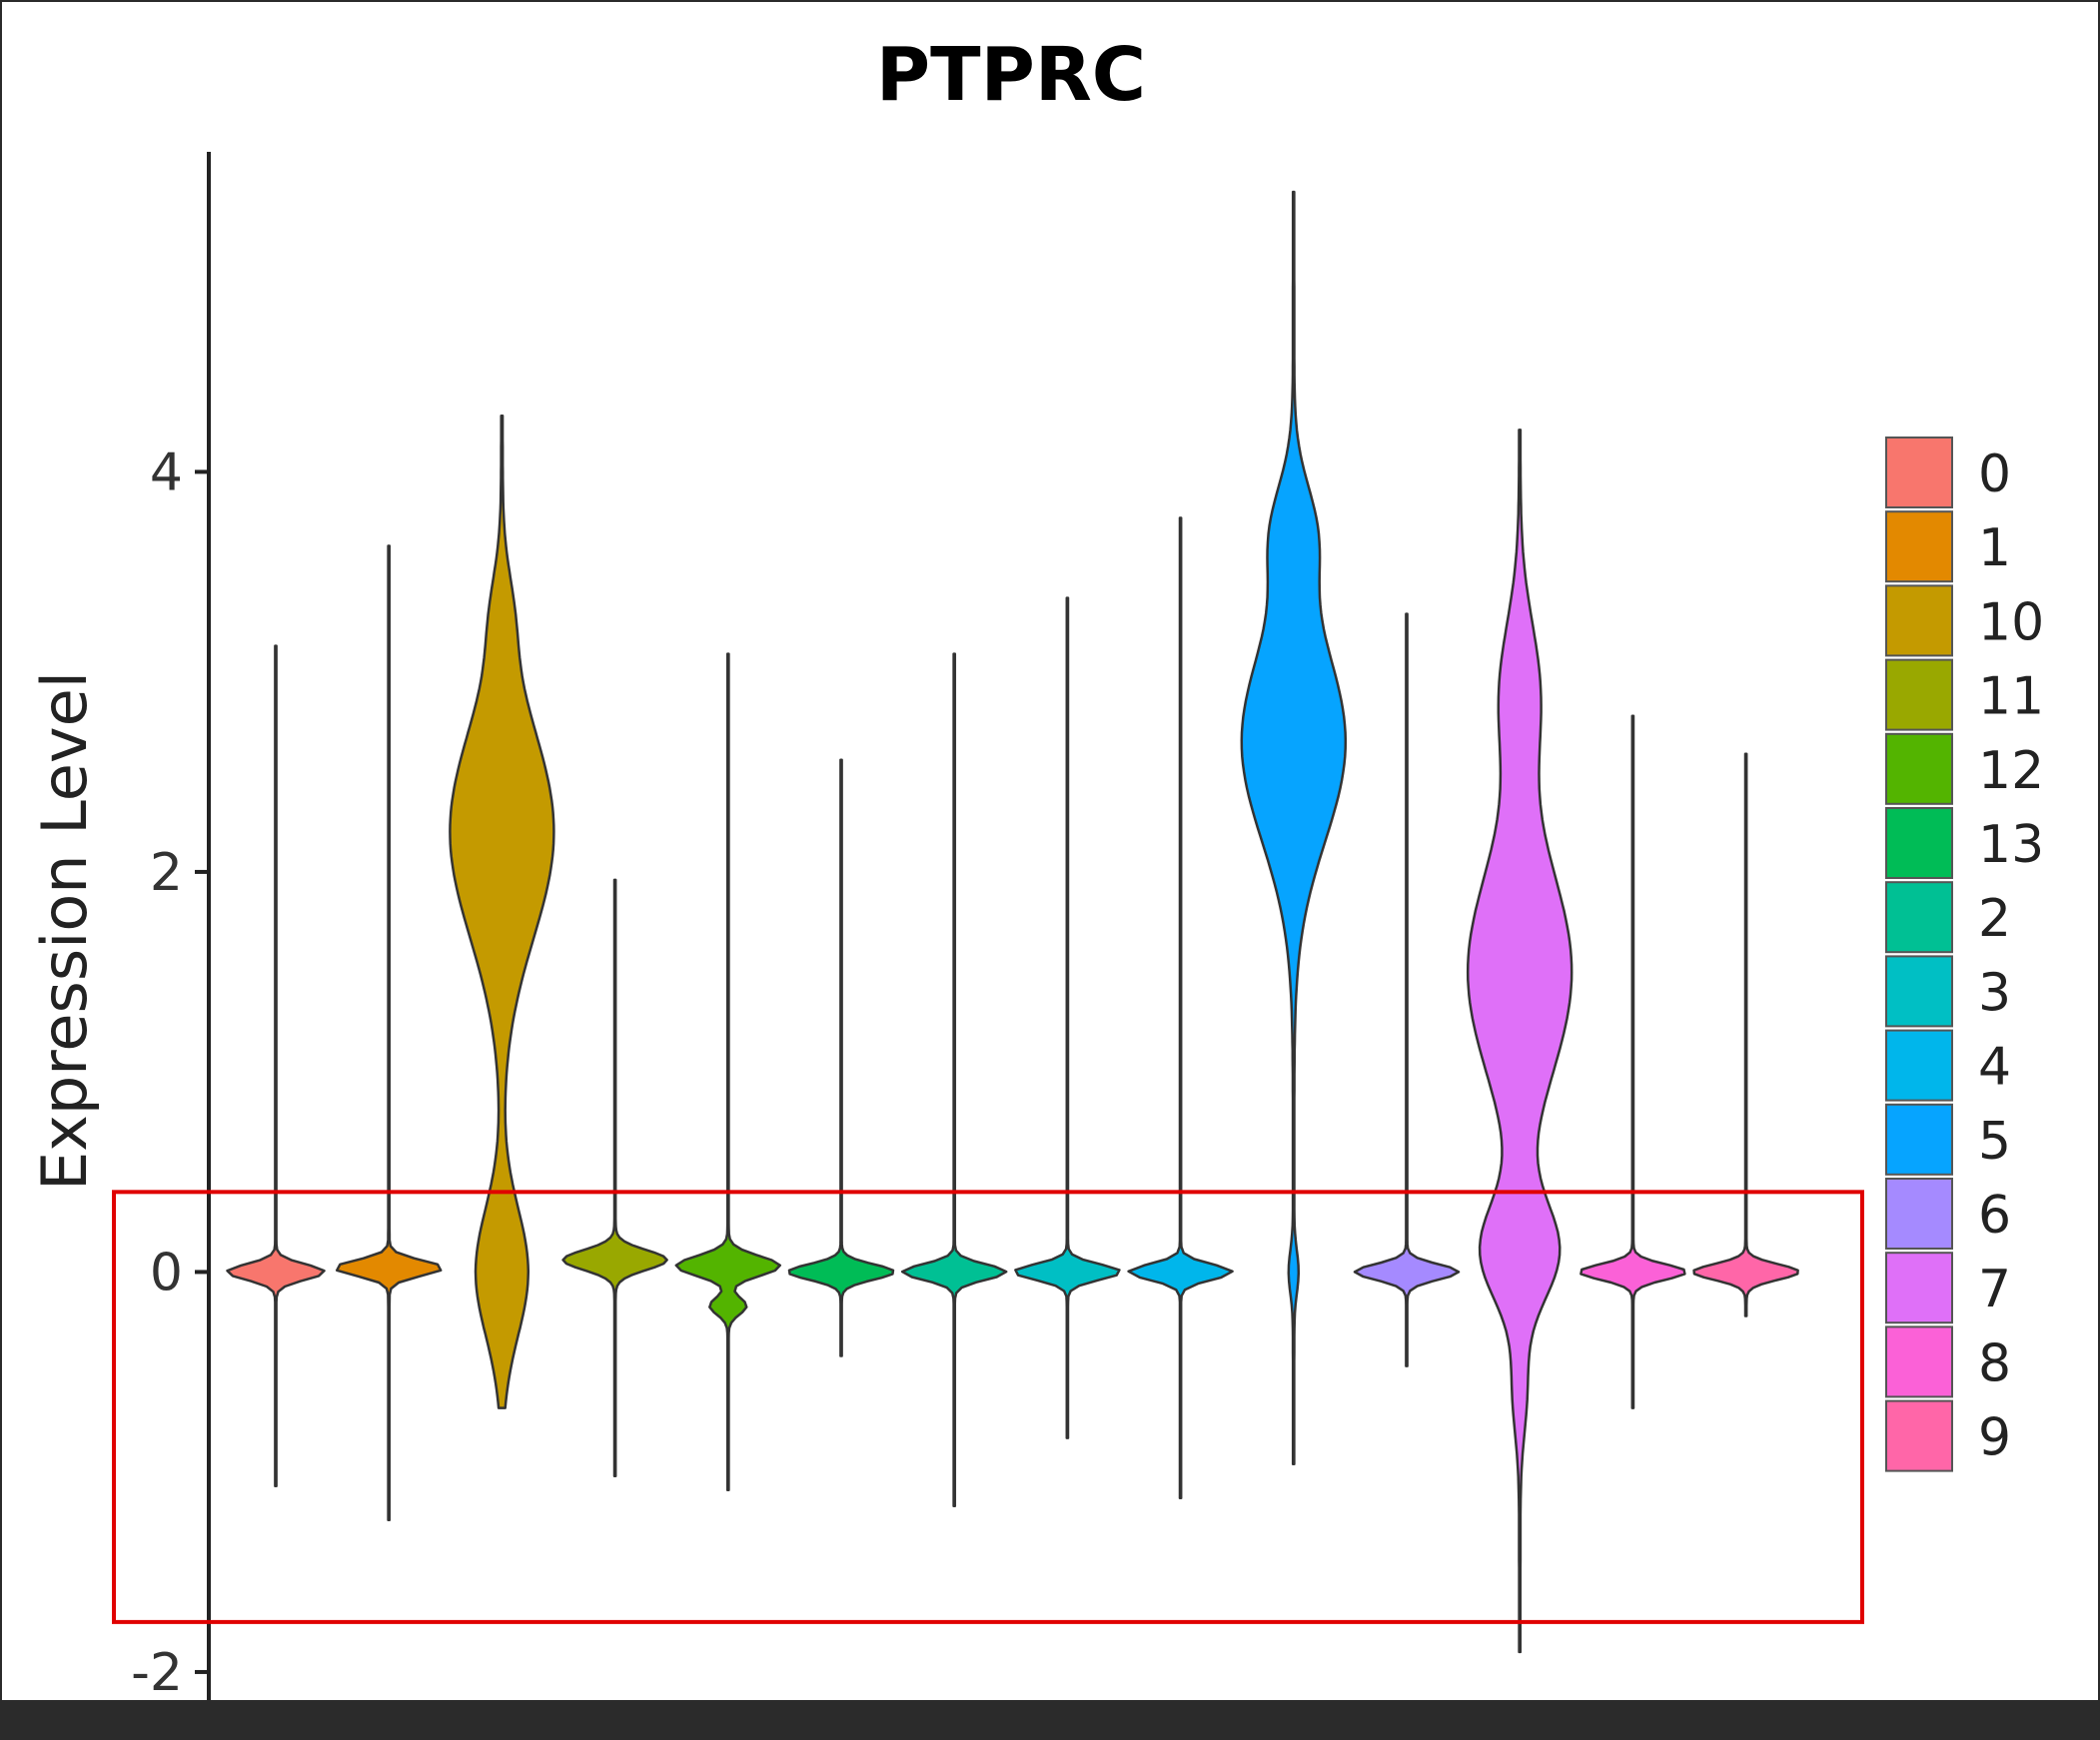  I want to click on y-tick-label: 0, so click(166, 1273).